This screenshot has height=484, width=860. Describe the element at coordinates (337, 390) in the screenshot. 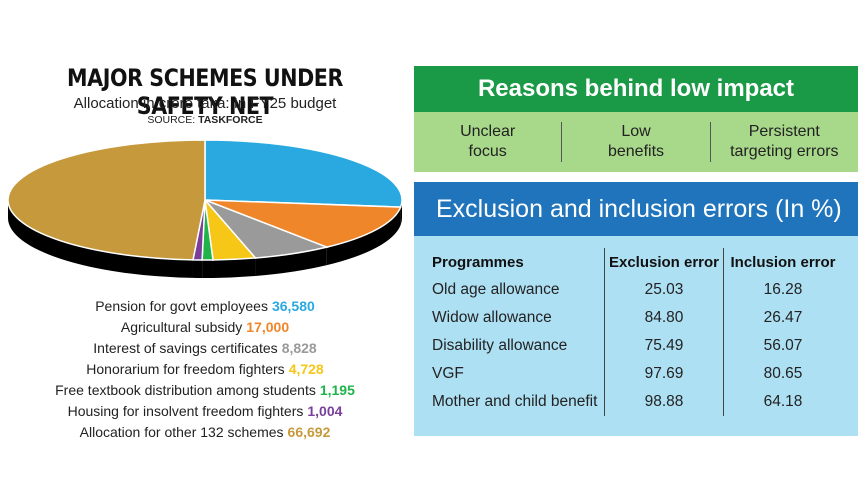

I see `legend-value: 1,195` at that location.